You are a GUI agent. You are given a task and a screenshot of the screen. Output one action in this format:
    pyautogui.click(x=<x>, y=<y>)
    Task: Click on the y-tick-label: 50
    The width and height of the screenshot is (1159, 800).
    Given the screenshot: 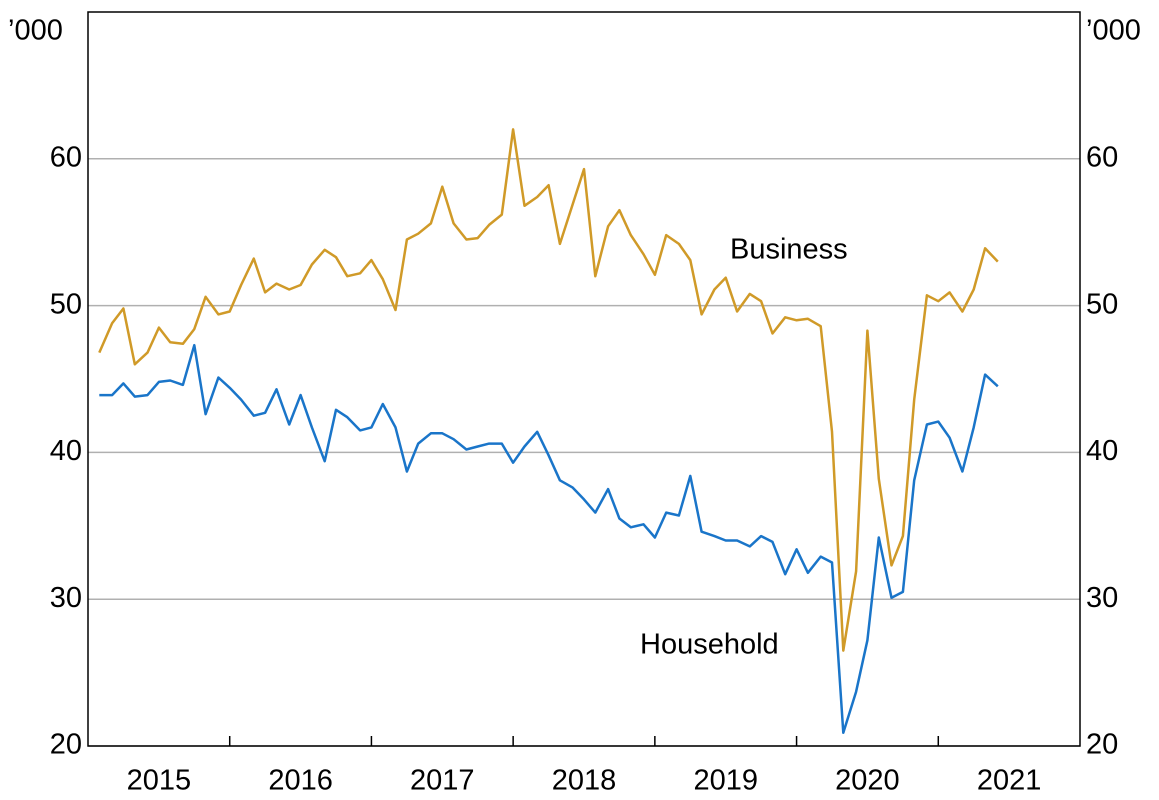 What is the action you would take?
    pyautogui.click(x=66, y=304)
    